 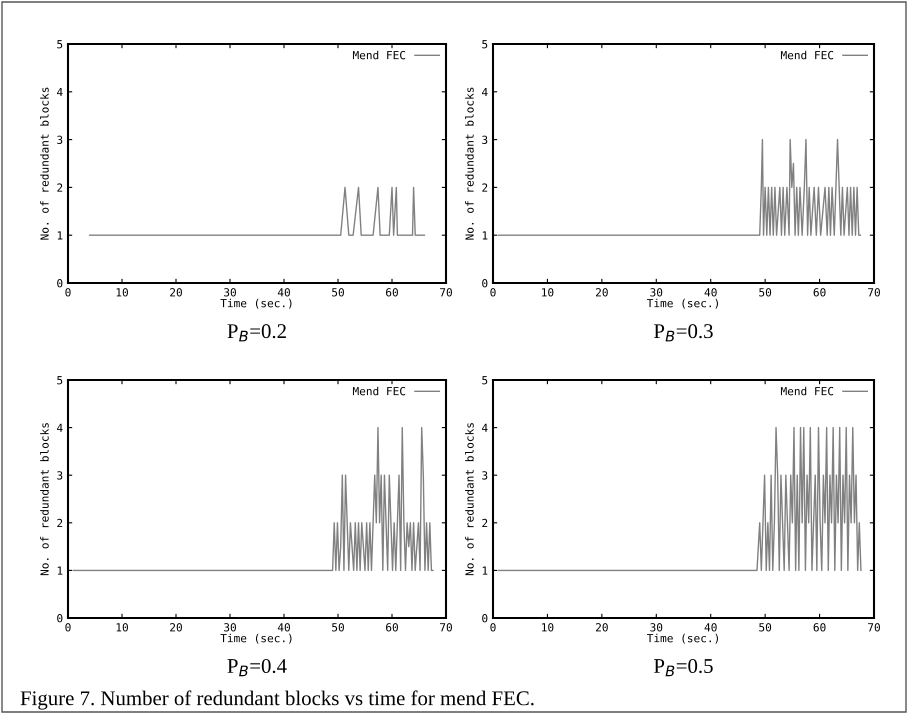 I want to click on text: P$_{B}$=0.4, so click(x=257, y=667).